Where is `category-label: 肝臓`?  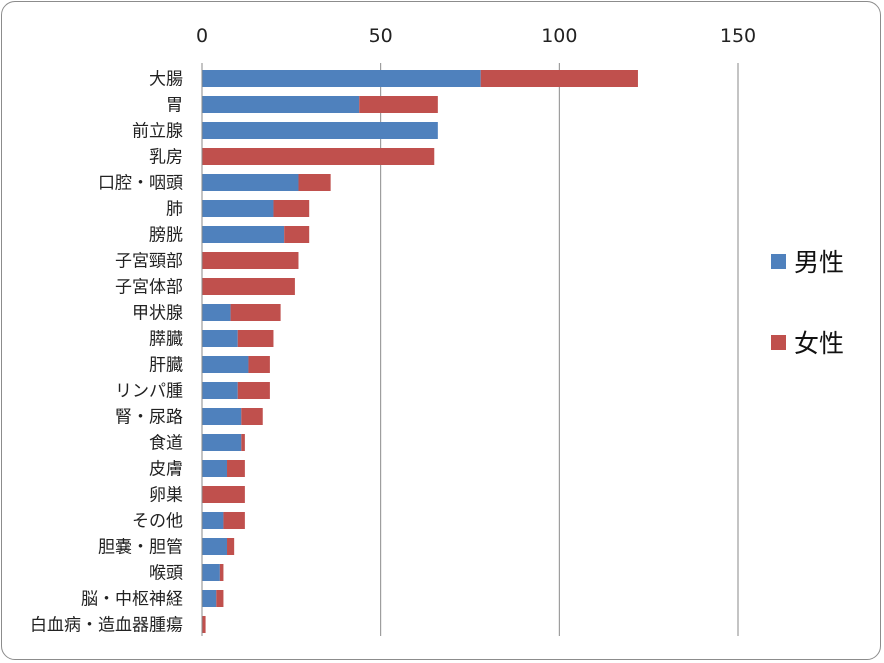 category-label: 肝臓 is located at coordinates (166, 366).